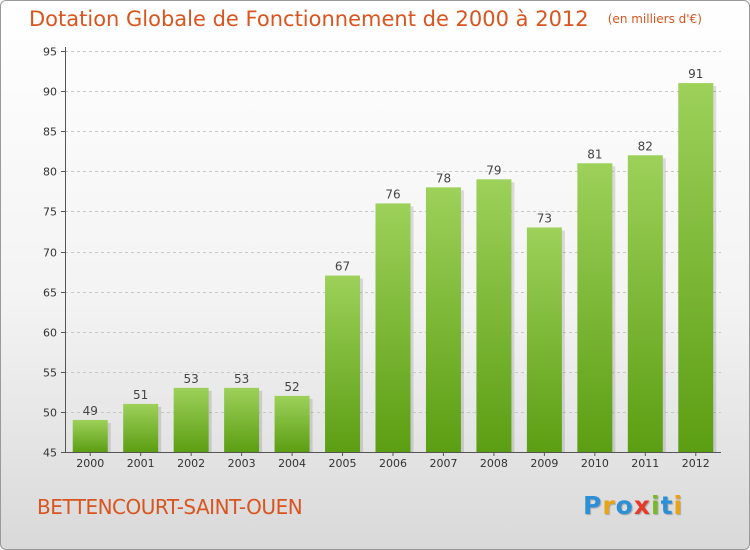 This screenshot has height=550, width=750. Describe the element at coordinates (50, 413) in the screenshot. I see `y-tick-label: 50` at that location.